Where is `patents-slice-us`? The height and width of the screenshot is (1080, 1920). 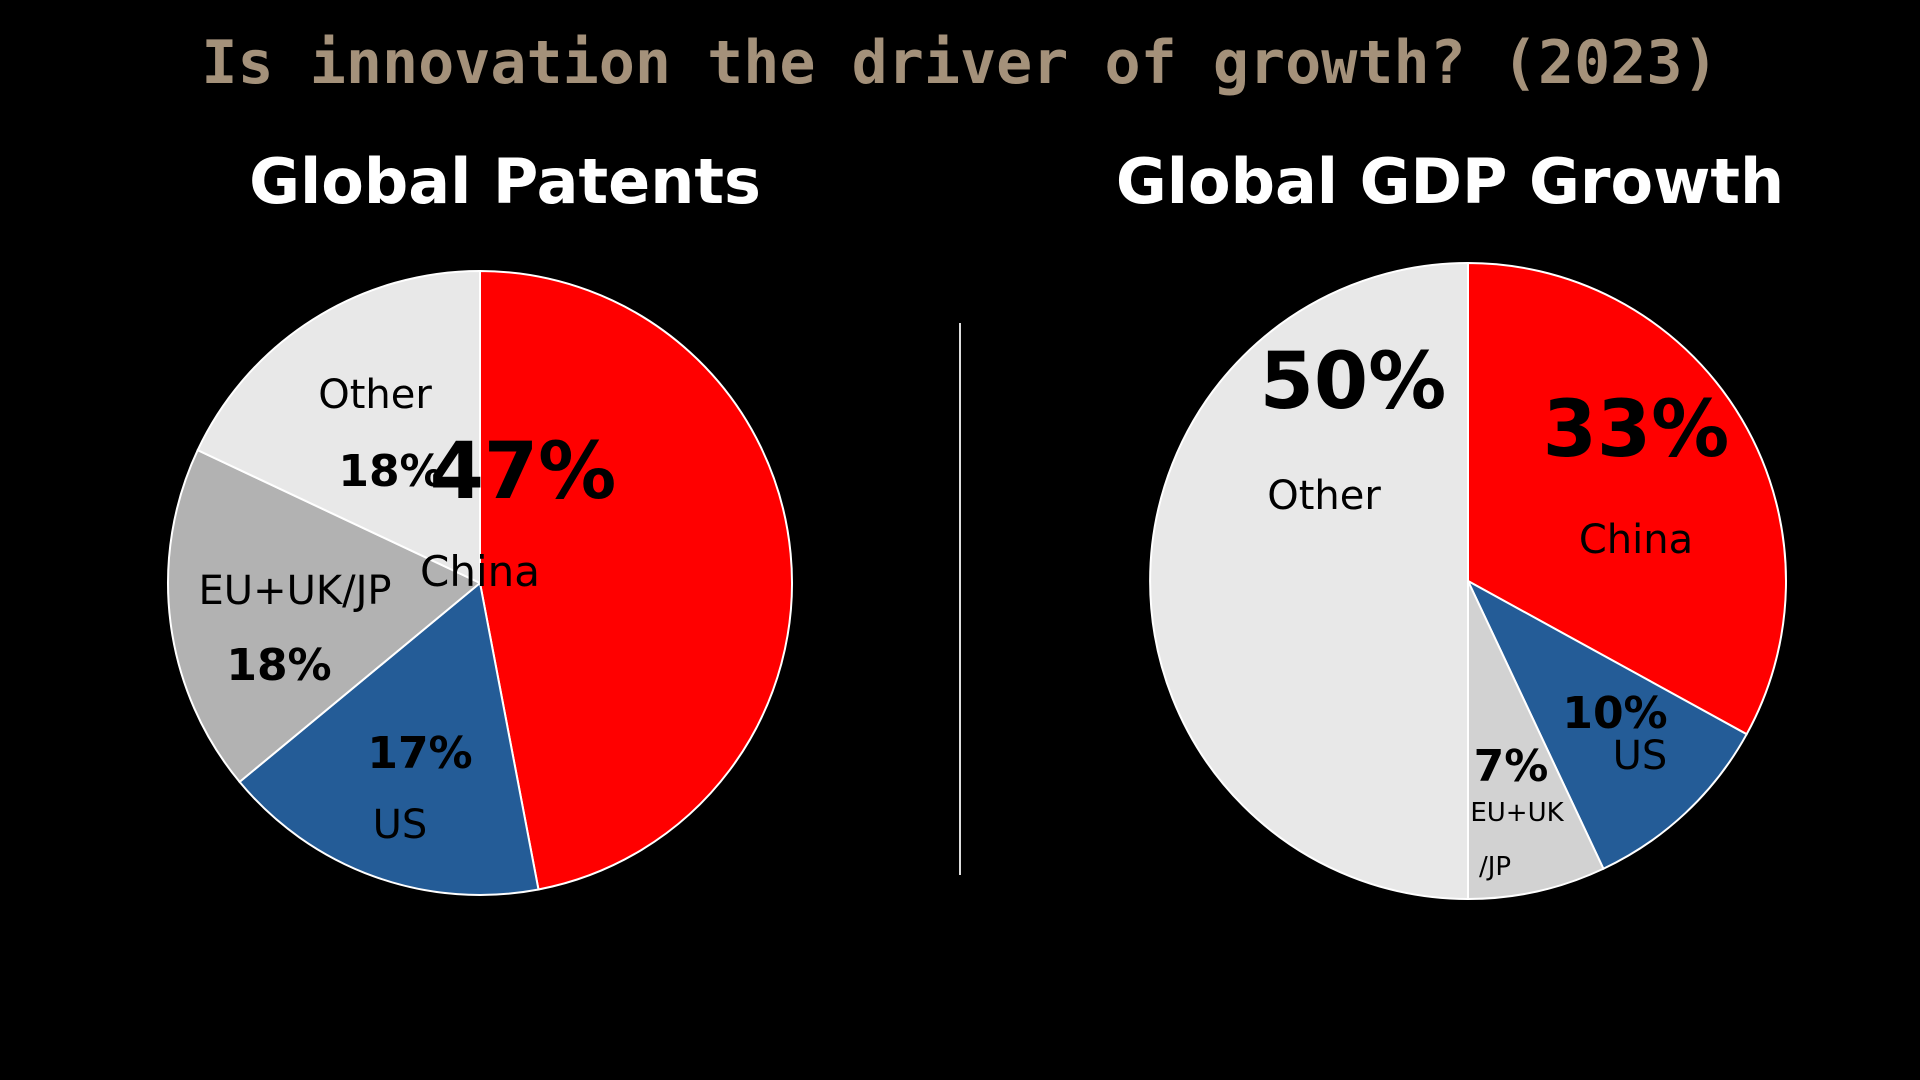
patents-slice-us is located at coordinates (389, 738).